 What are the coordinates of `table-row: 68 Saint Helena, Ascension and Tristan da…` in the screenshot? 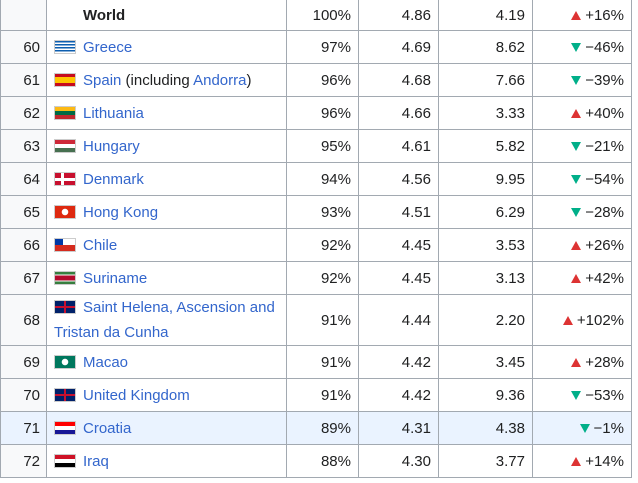 It's located at (316, 320).